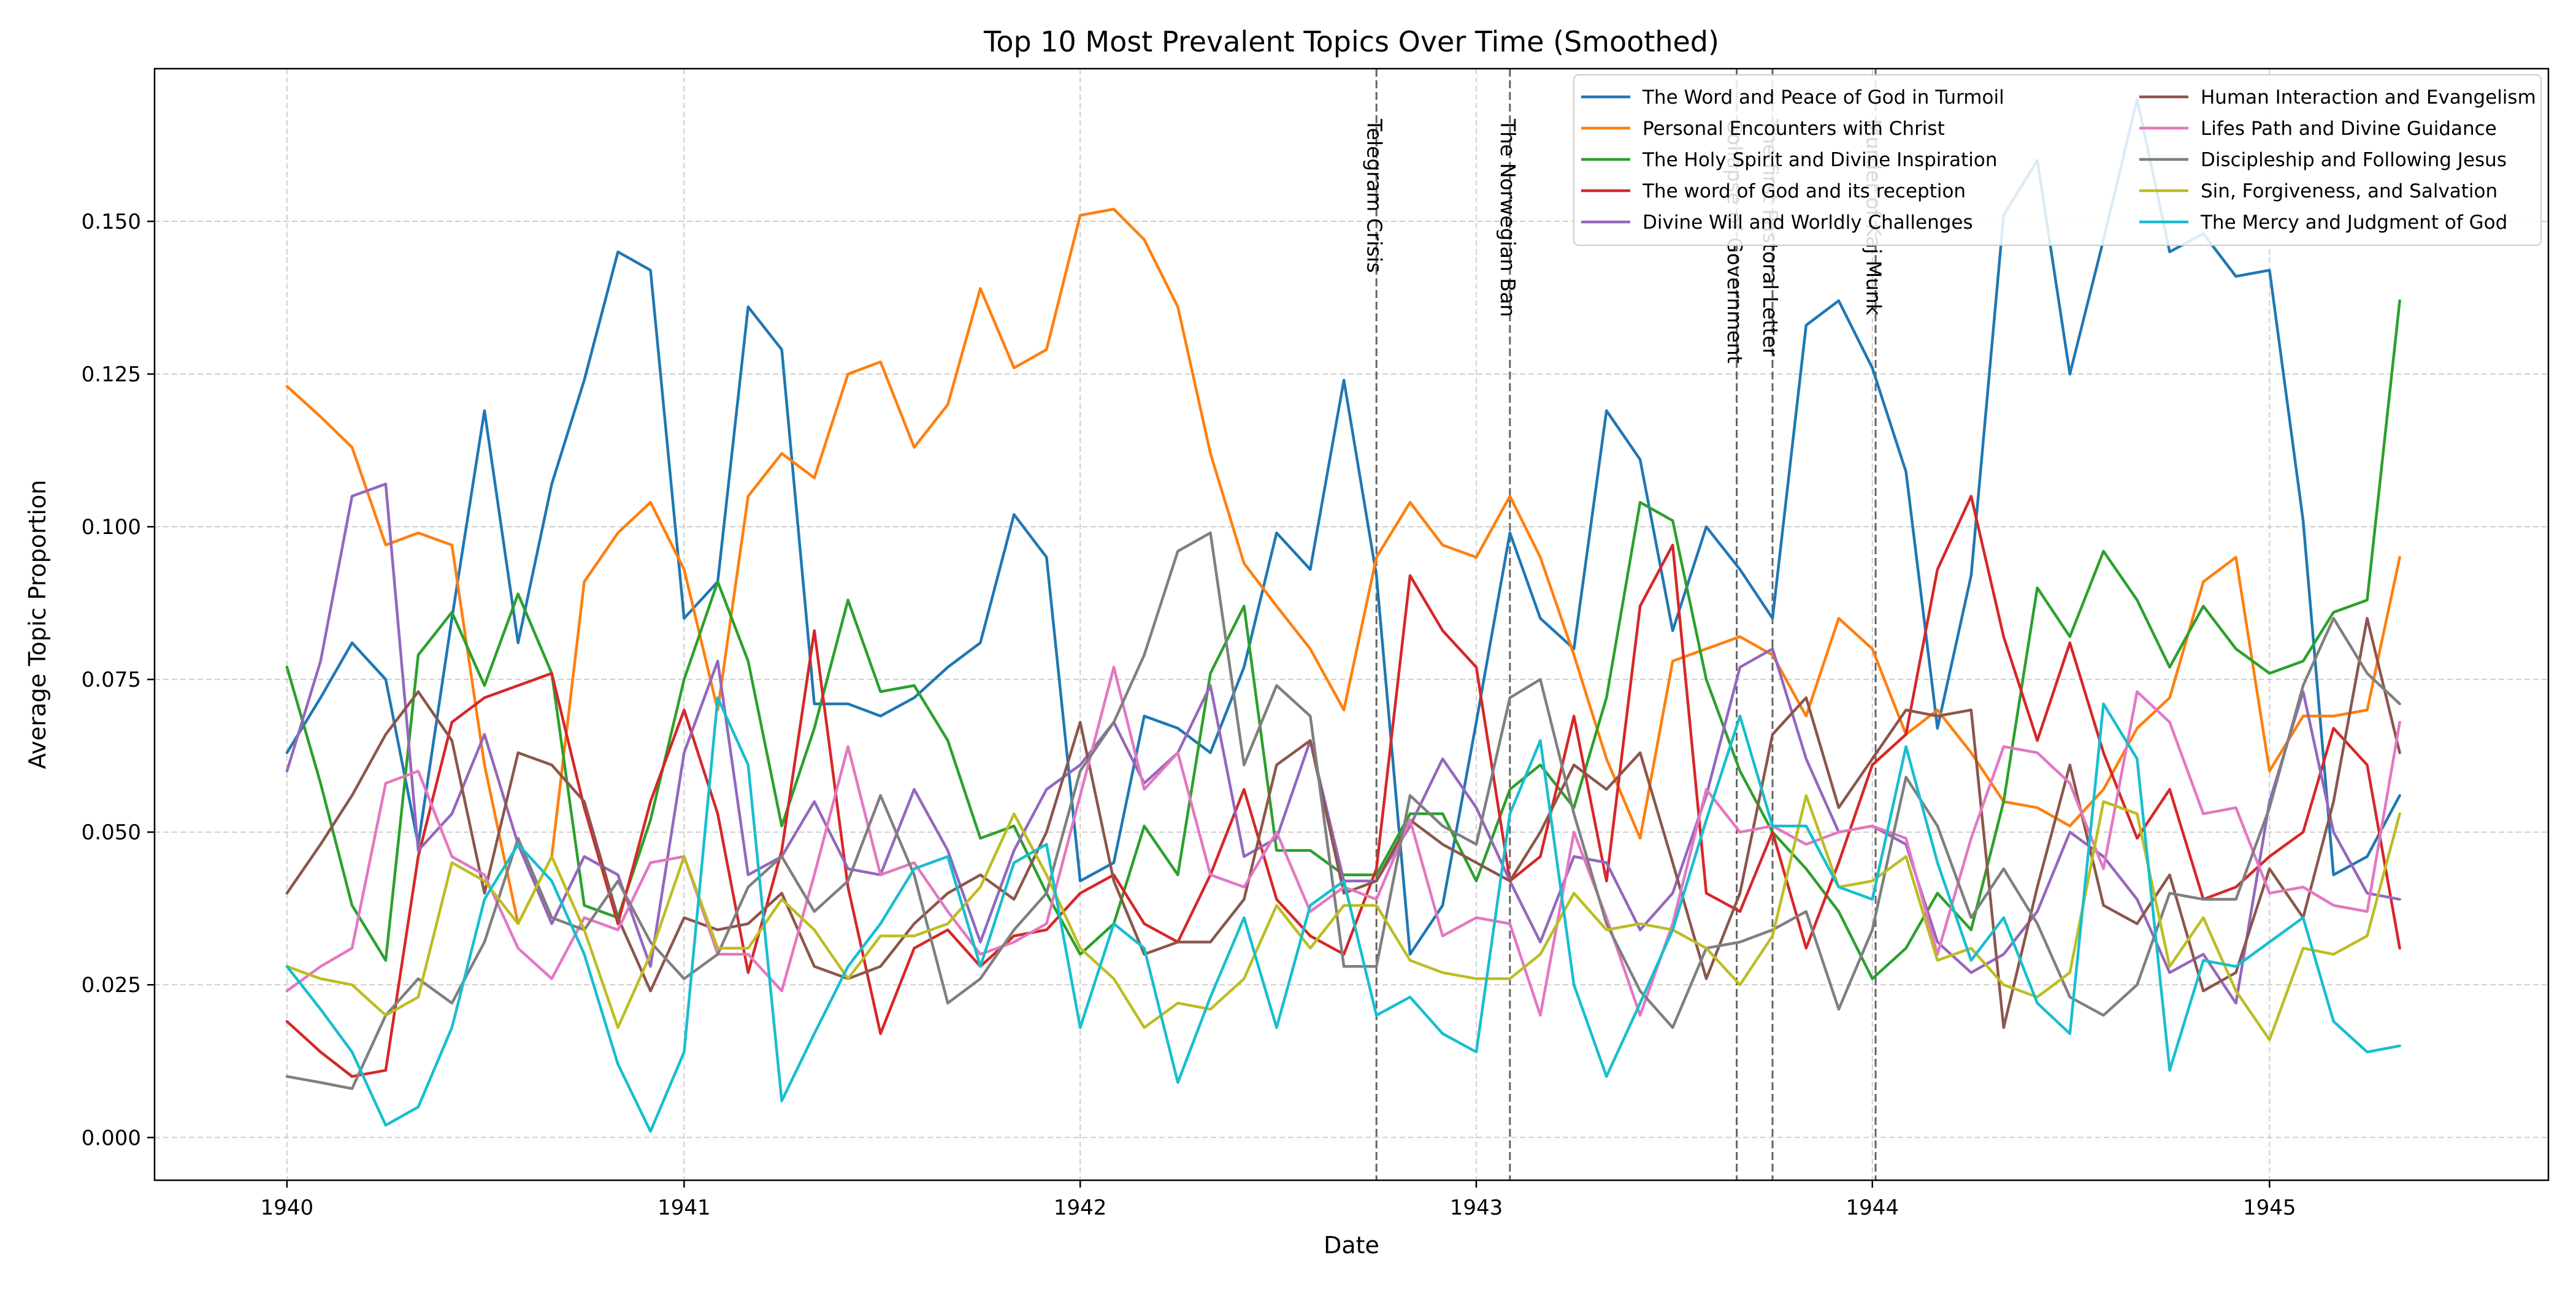 This screenshot has width=2576, height=1290. Describe the element at coordinates (2353, 223) in the screenshot. I see `legend-entry-label: The Mercy and Judgment of God` at that location.